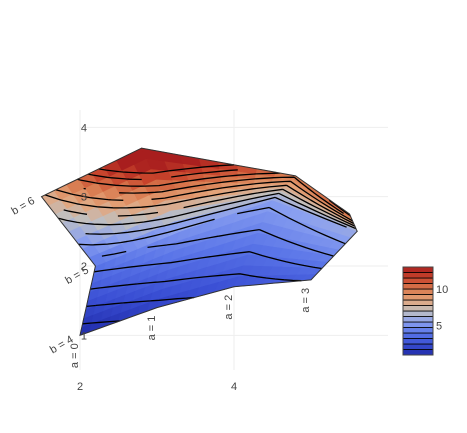 Image resolution: width=467 pixels, height=433 pixels. Describe the element at coordinates (80, 387) in the screenshot. I see `x-tick-label-0: 2` at that location.